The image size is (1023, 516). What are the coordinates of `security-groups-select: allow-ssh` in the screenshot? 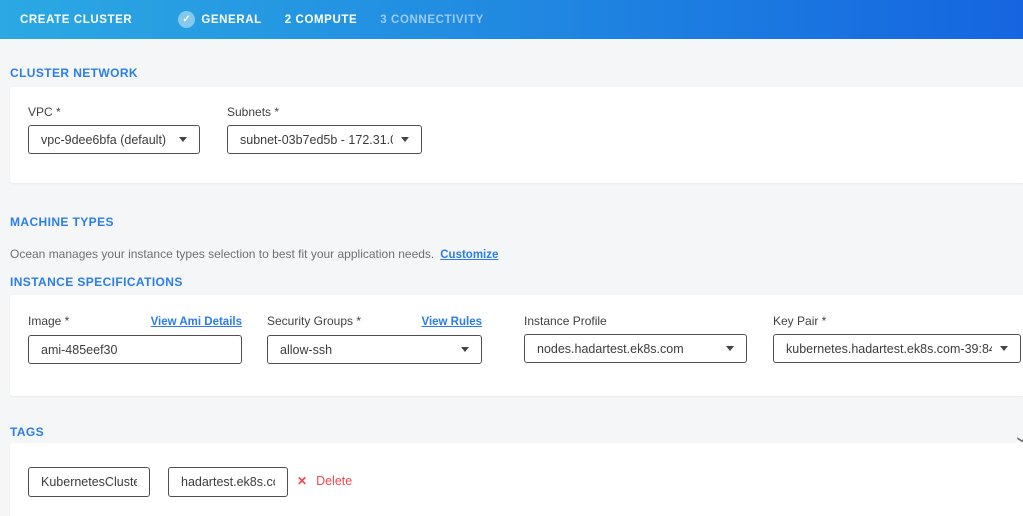 It's located at (374, 349).